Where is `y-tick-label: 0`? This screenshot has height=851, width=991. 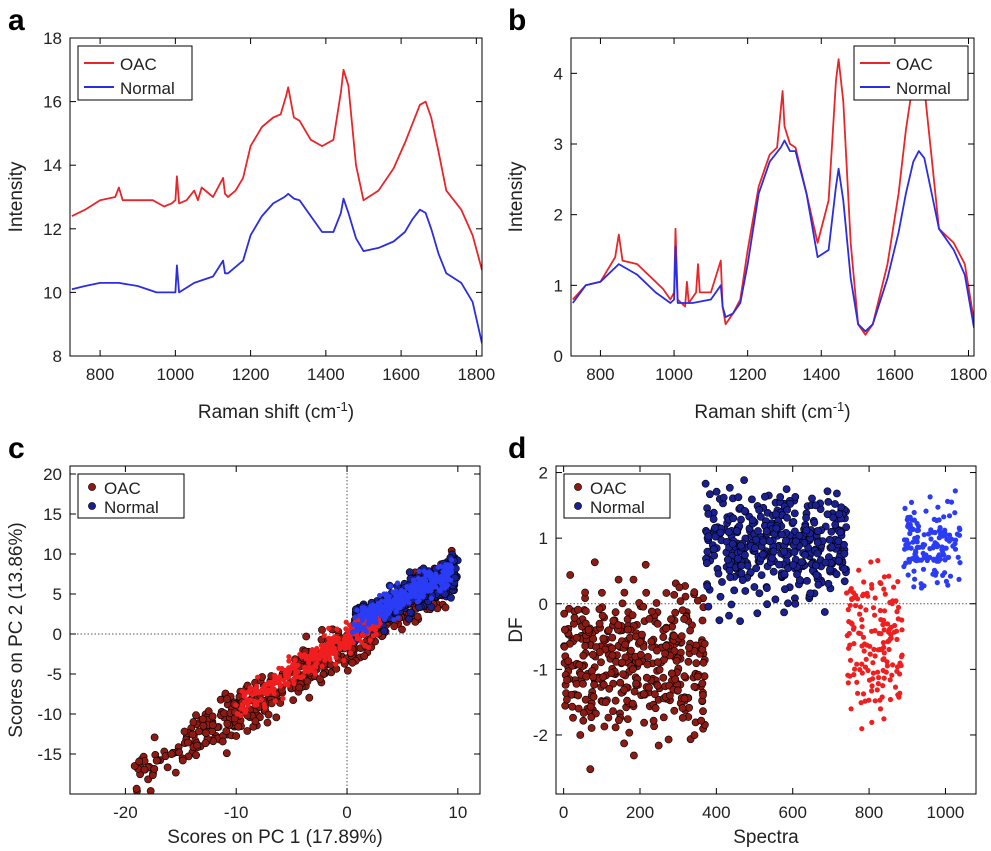
y-tick-label: 0 is located at coordinates (57, 634).